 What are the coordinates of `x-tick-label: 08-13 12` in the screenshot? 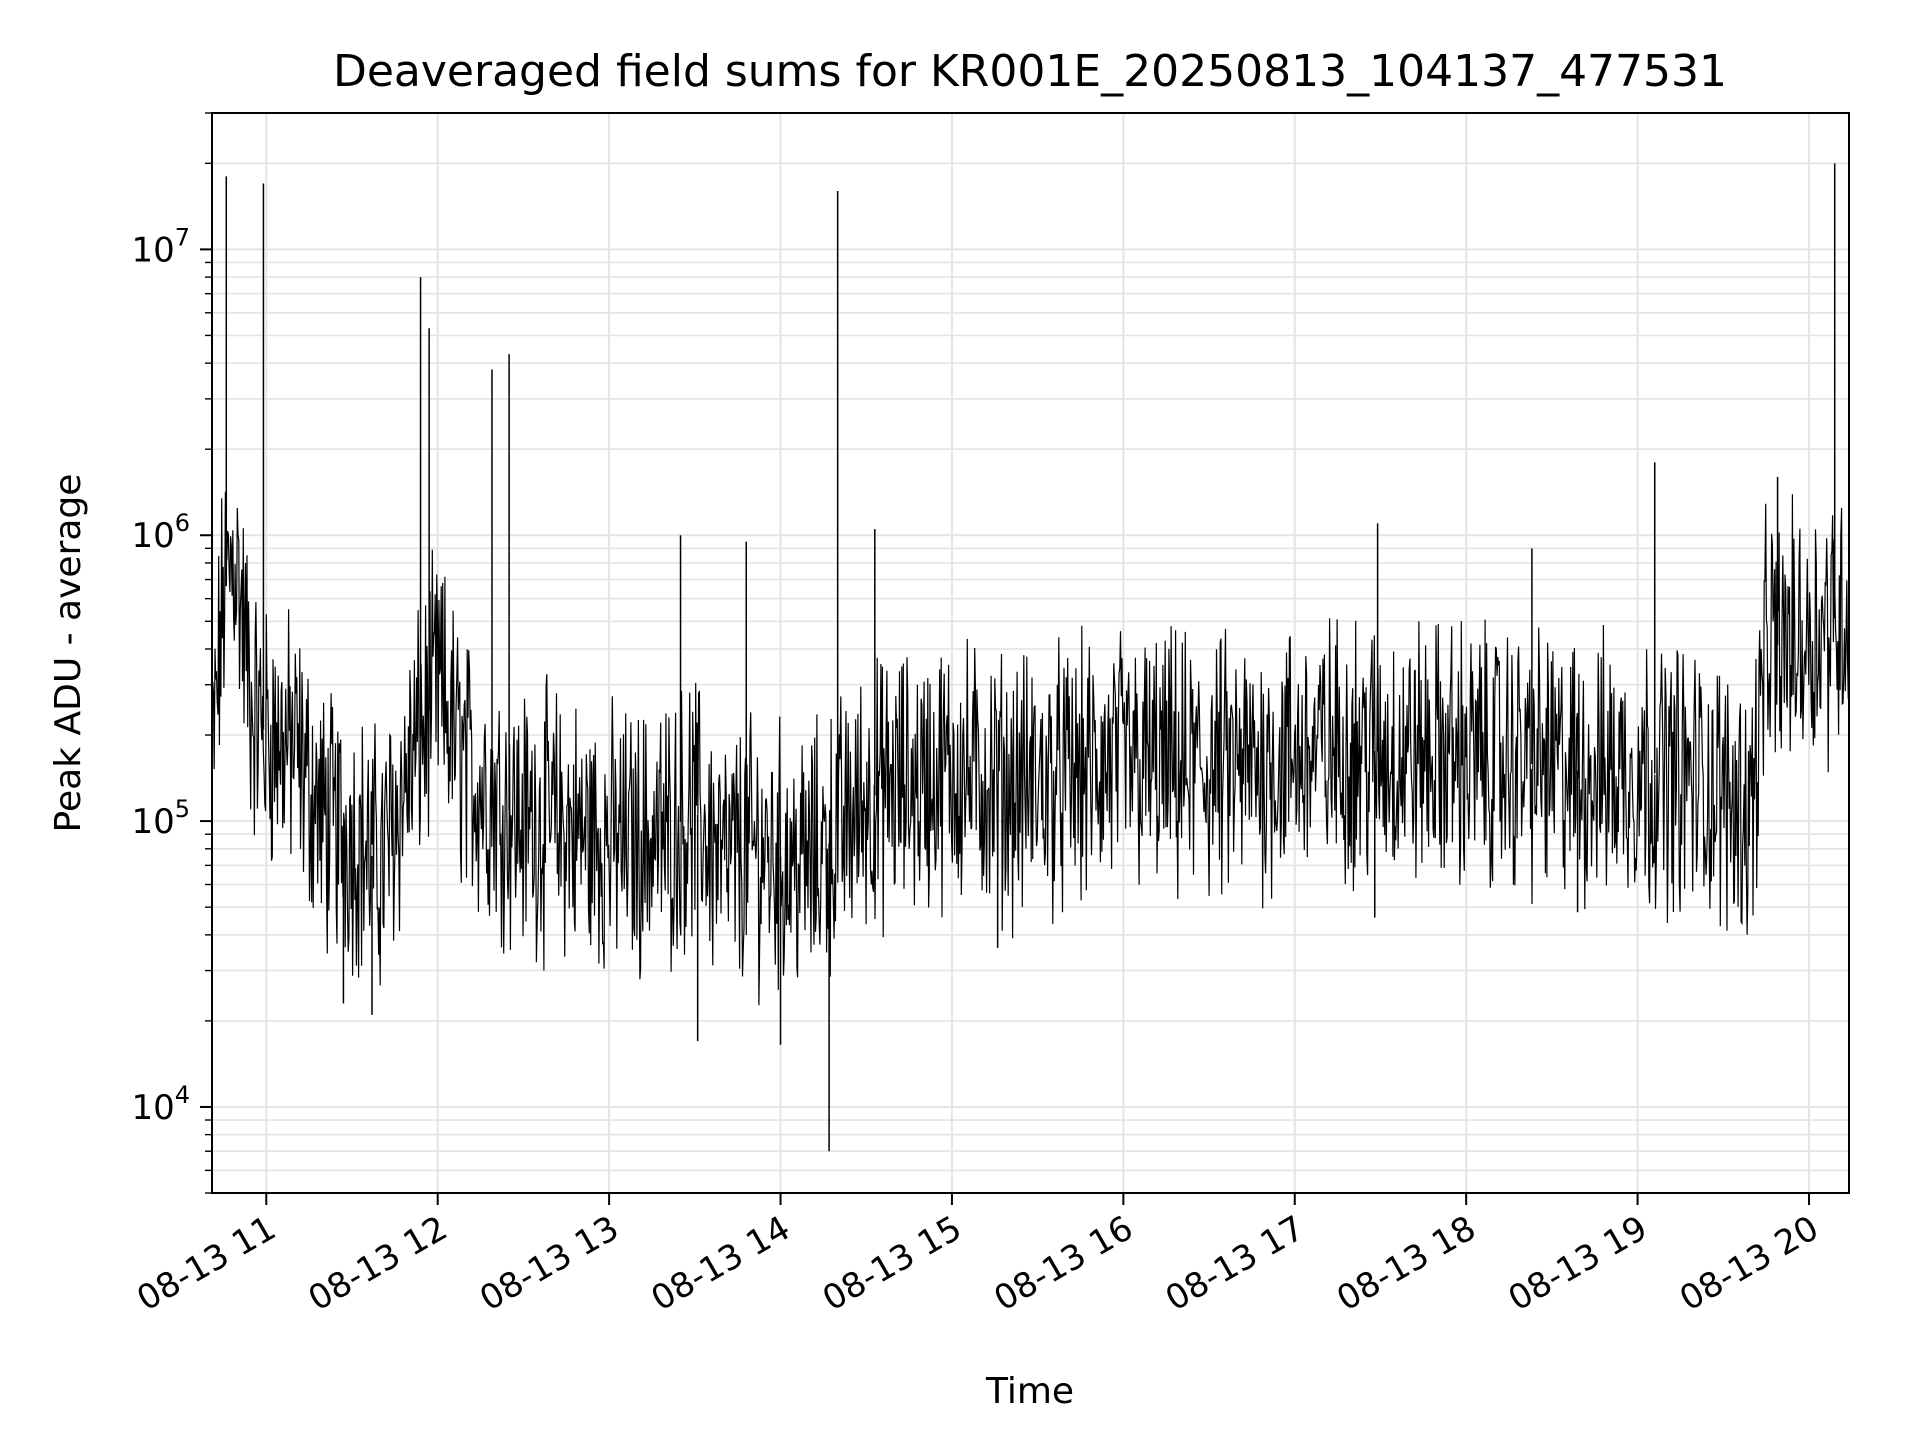 It's located at (378, 1263).